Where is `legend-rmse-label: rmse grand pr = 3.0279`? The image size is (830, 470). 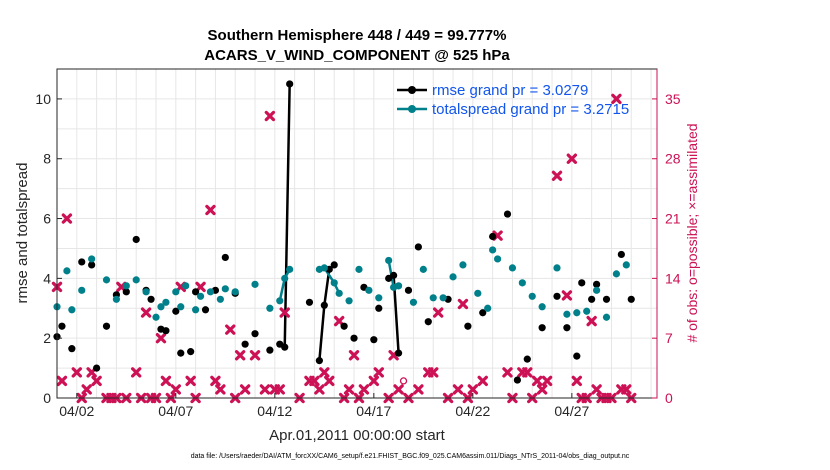 legend-rmse-label: rmse grand pr = 3.0279 is located at coordinates (510, 90).